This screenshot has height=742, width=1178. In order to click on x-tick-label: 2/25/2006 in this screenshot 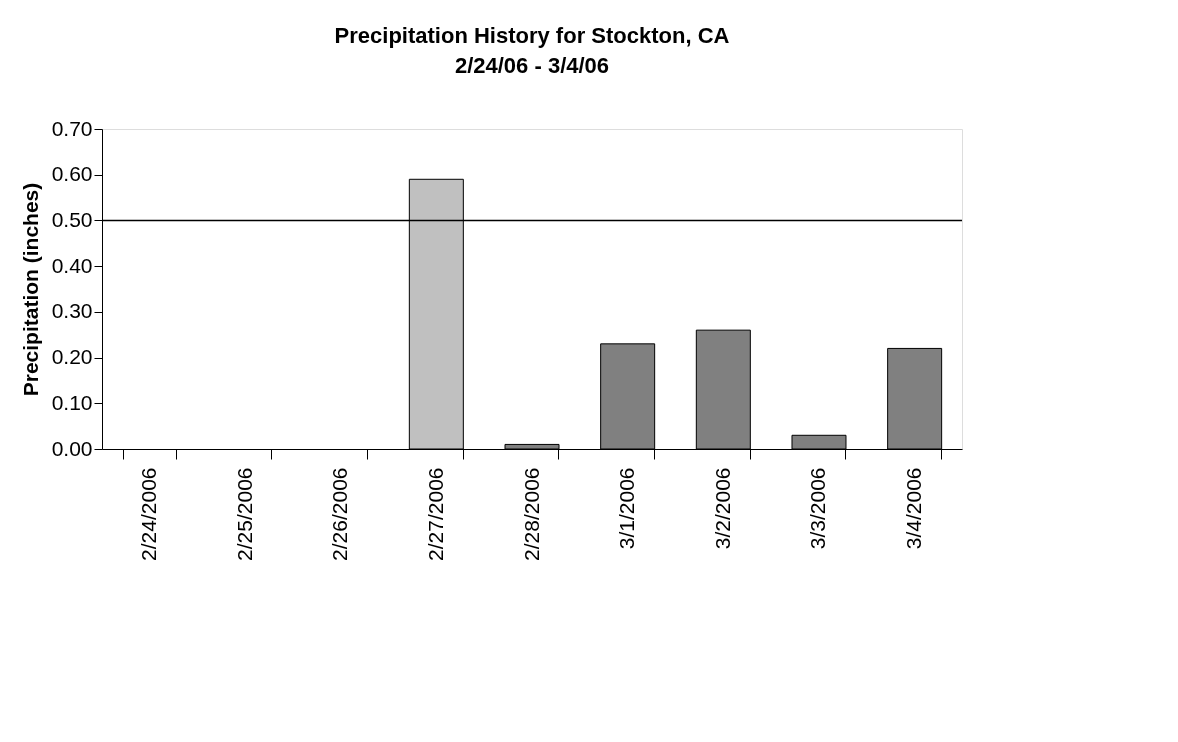, I will do `click(244, 514)`.